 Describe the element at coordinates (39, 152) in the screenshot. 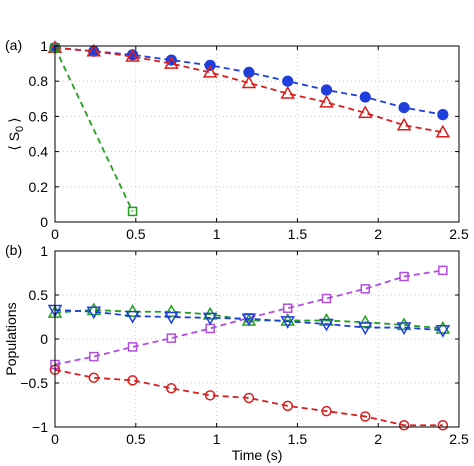

I see `y-tick-label: 0.4` at that location.